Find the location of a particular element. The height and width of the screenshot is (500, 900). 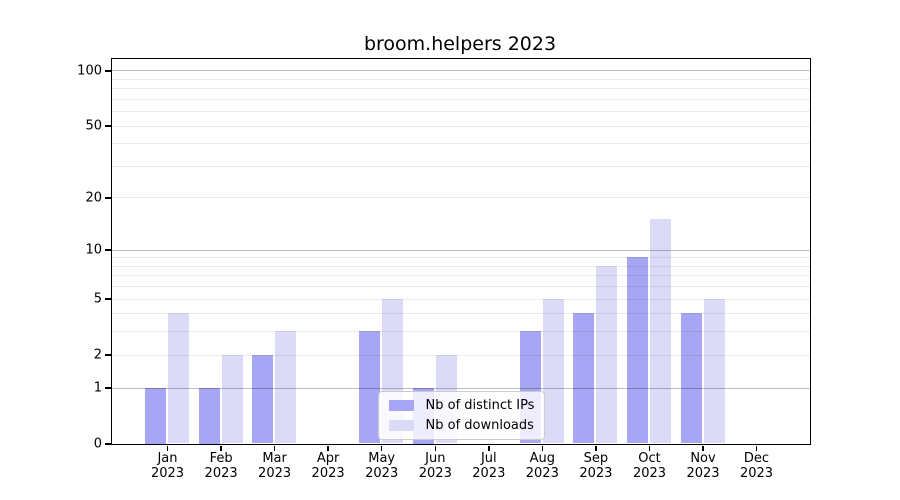

bar-downloads-oct is located at coordinates (660, 331).